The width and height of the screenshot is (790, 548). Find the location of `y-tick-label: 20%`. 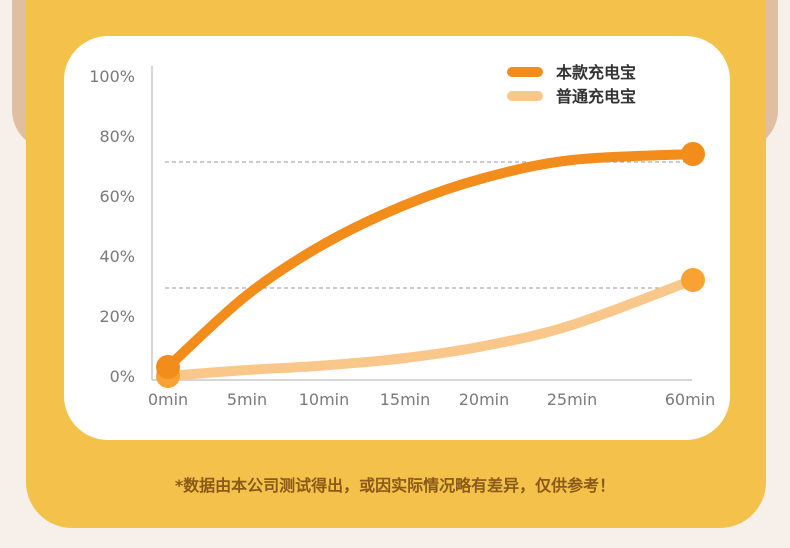

y-tick-label: 20% is located at coordinates (117, 316).